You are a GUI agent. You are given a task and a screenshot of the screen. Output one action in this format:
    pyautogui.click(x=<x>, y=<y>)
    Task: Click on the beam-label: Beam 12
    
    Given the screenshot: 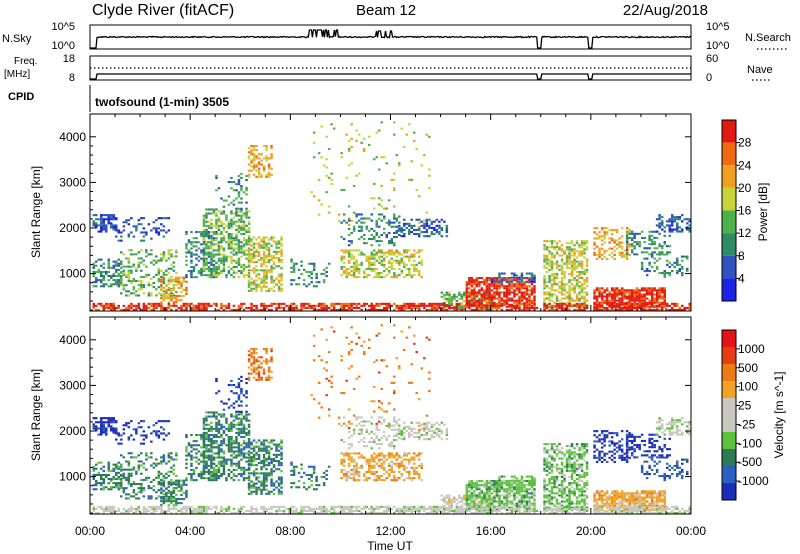 What is the action you would take?
    pyautogui.click(x=386, y=10)
    